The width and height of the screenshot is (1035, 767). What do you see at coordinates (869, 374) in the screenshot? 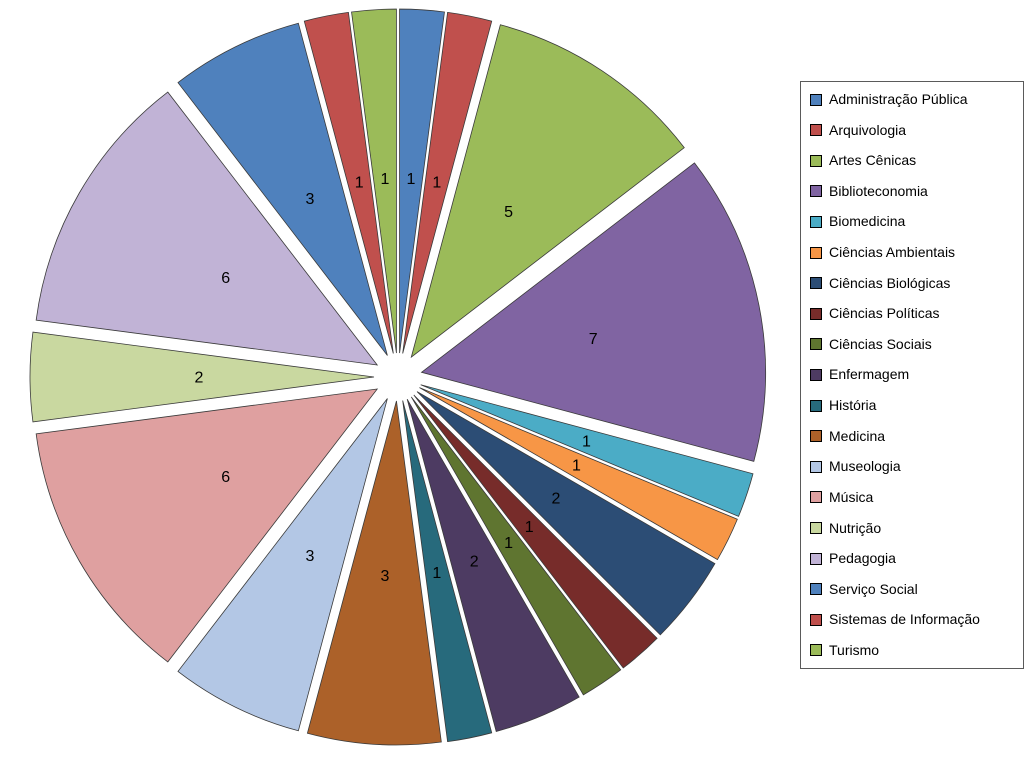
I see `legend-label: Enfermagem` at bounding box center [869, 374].